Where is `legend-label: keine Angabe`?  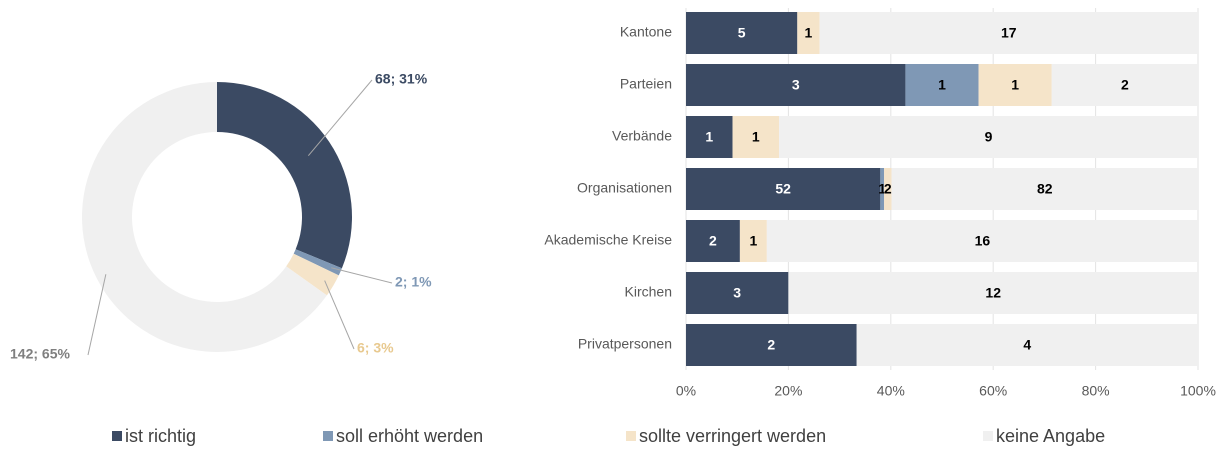 legend-label: keine Angabe is located at coordinates (1050, 436).